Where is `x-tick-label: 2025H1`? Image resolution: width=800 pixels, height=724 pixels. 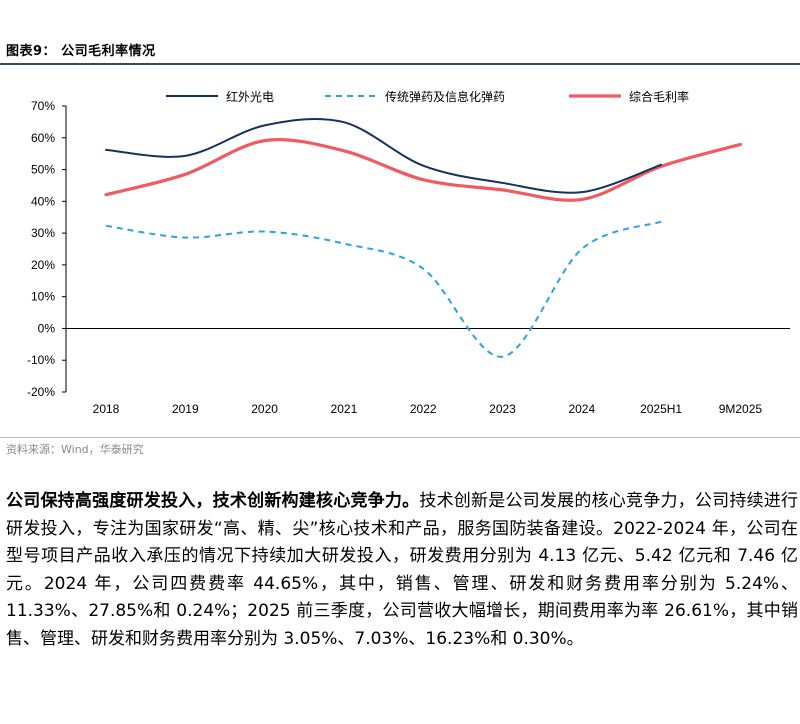 x-tick-label: 2025H1 is located at coordinates (661, 409).